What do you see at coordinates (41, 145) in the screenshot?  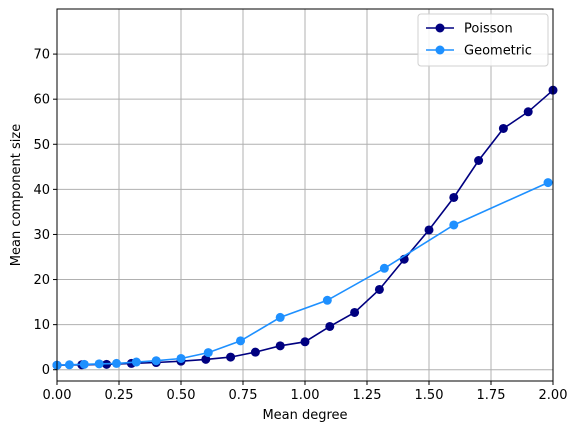 I see `y-tick-label: 50` at bounding box center [41, 145].